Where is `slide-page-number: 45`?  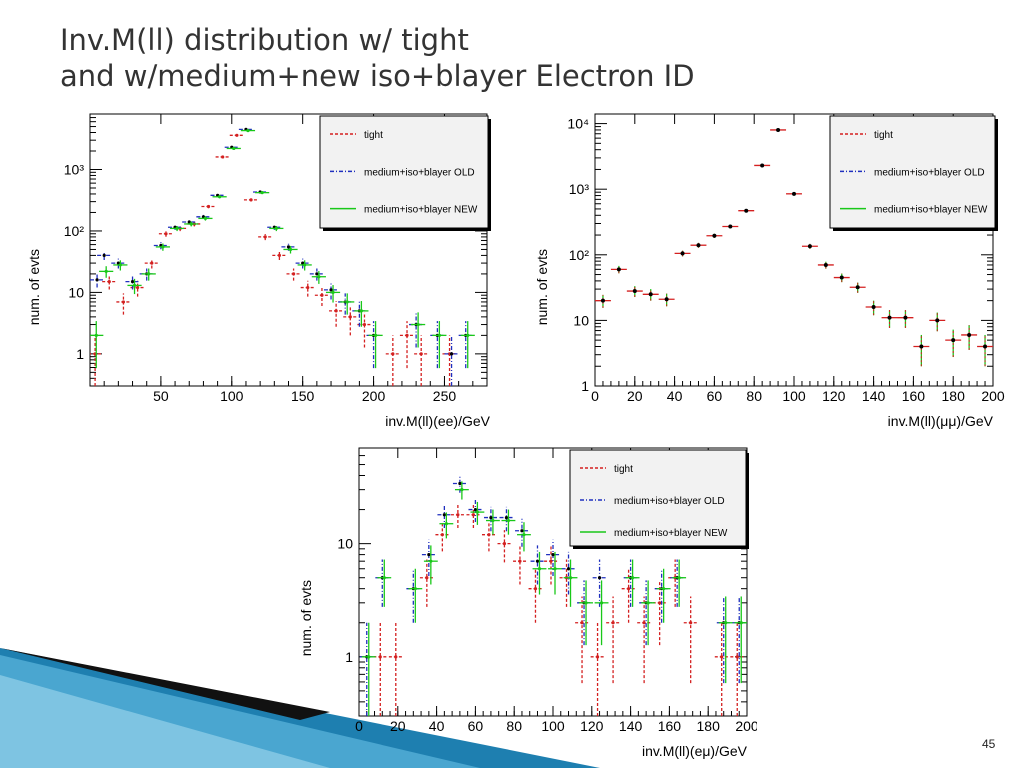 slide-page-number: 45 is located at coordinates (989, 744).